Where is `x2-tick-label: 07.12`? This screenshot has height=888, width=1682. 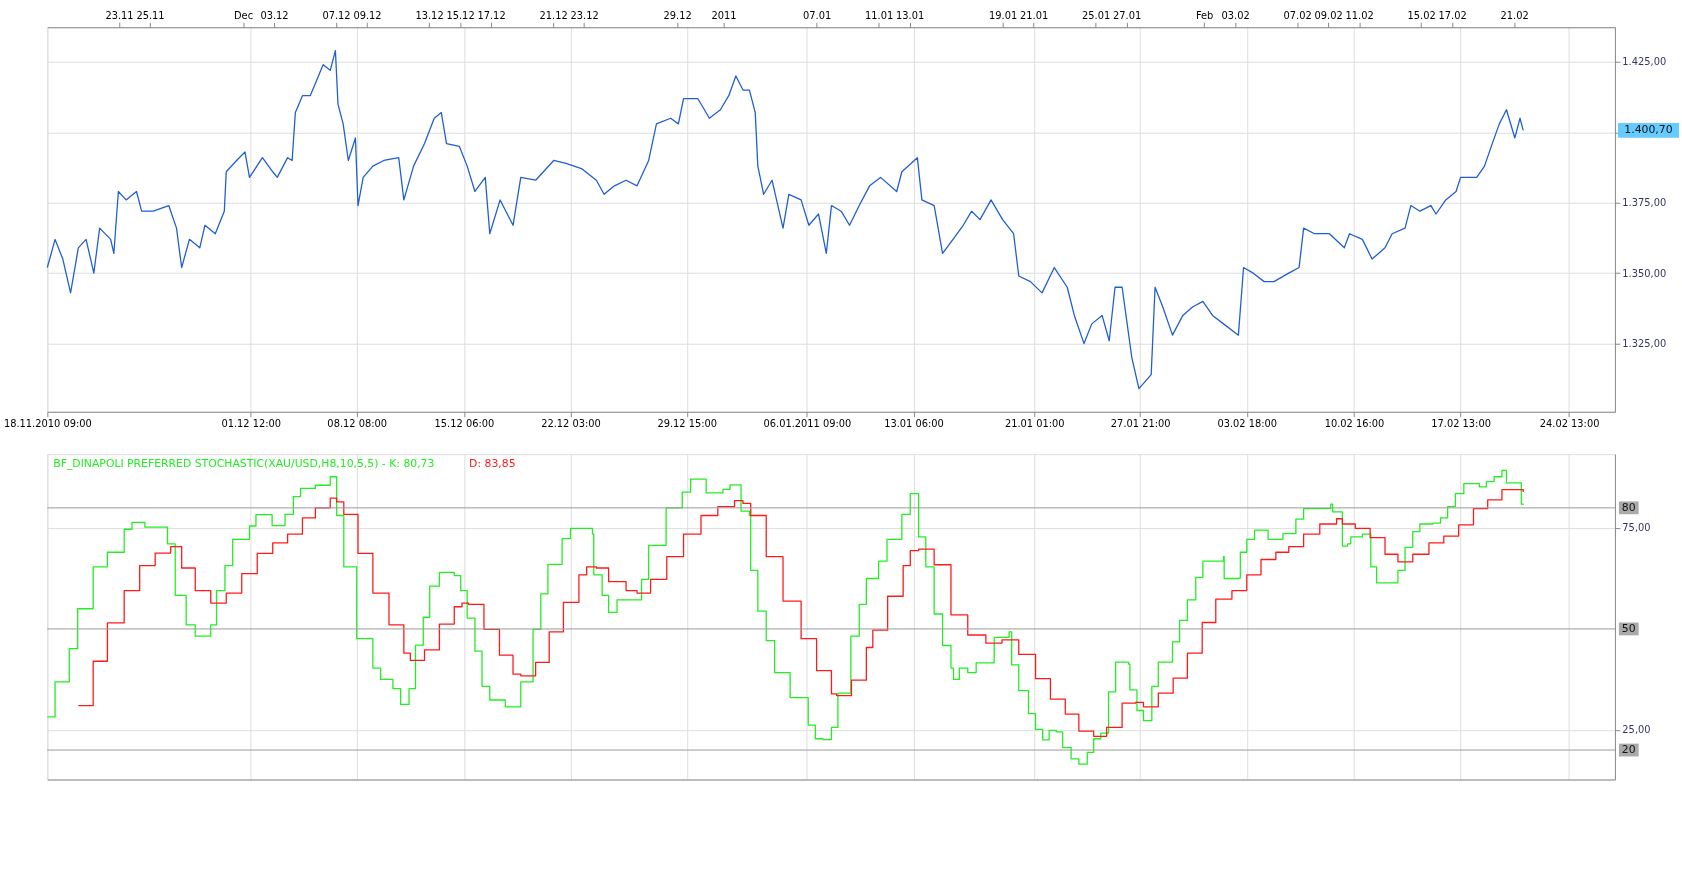
x2-tick-label: 07.12 is located at coordinates (336, 15).